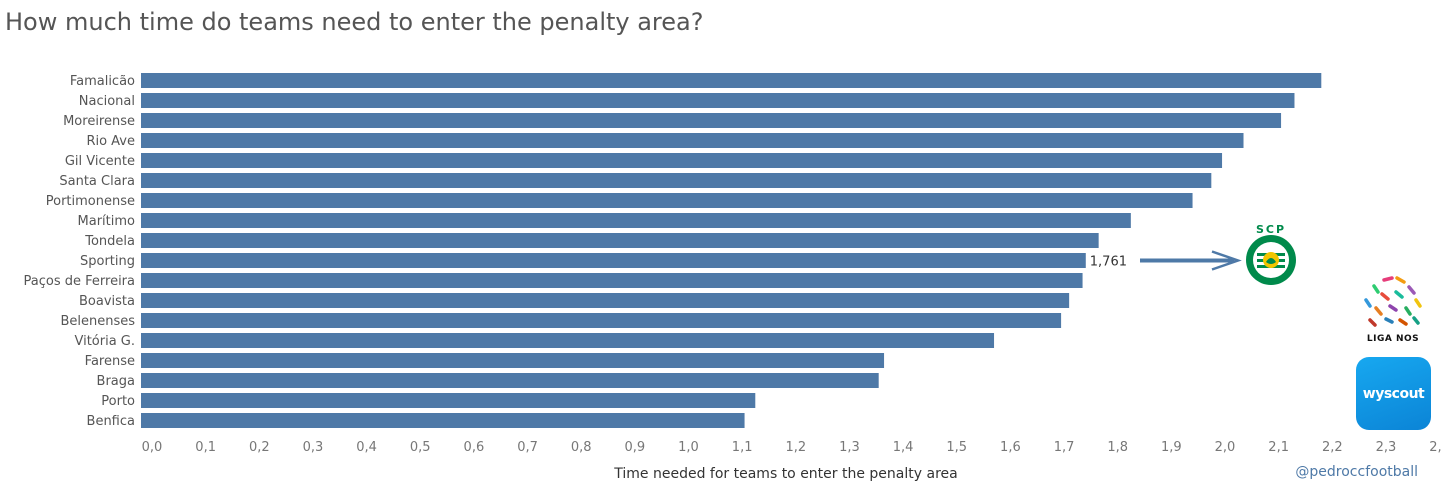  I want to click on category-label: Tondela, so click(109, 241).